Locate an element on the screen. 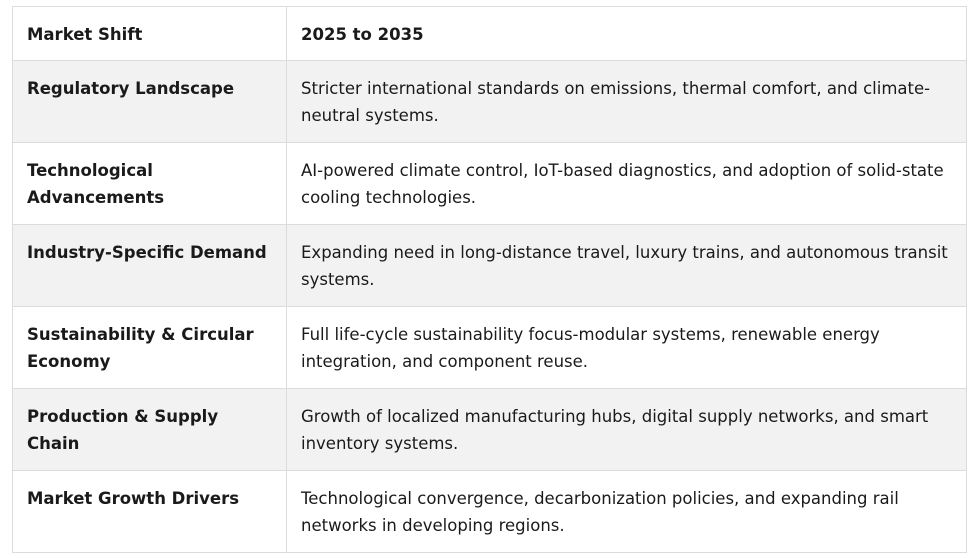 This screenshot has width=975, height=558. row-label: Sustainability & Circular Economy is located at coordinates (149, 347).